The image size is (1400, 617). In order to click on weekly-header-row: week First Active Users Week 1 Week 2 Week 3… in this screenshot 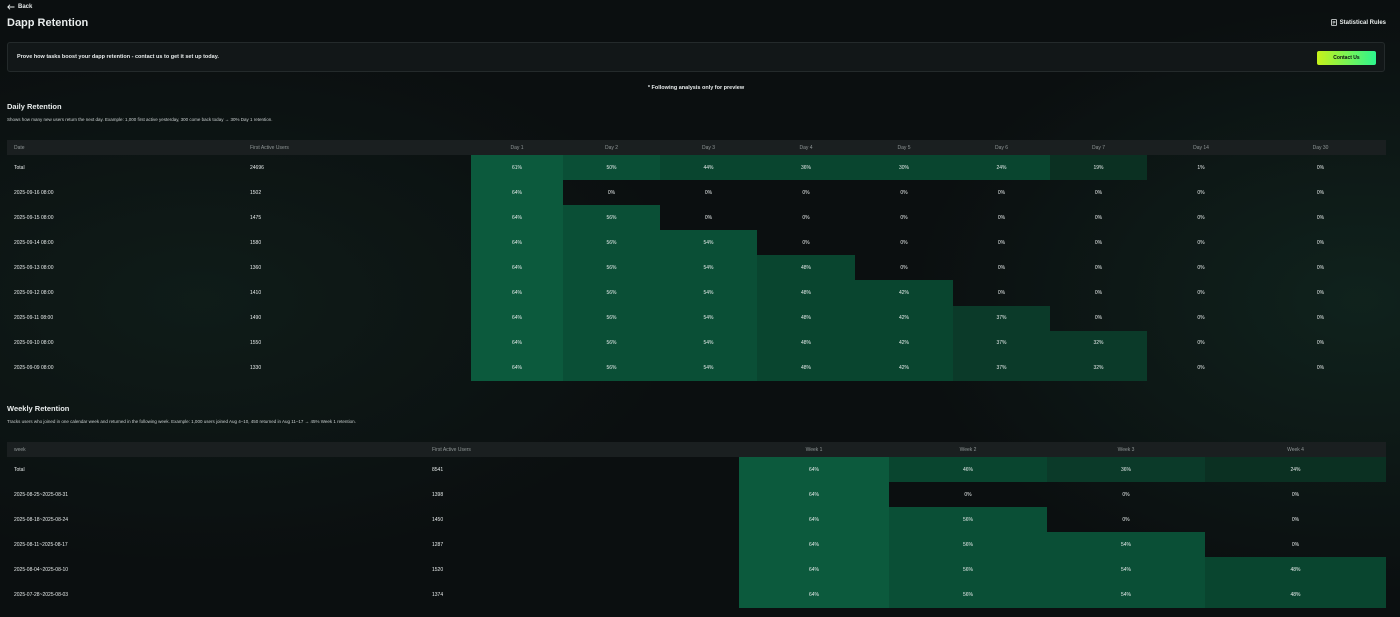, I will do `click(696, 449)`.